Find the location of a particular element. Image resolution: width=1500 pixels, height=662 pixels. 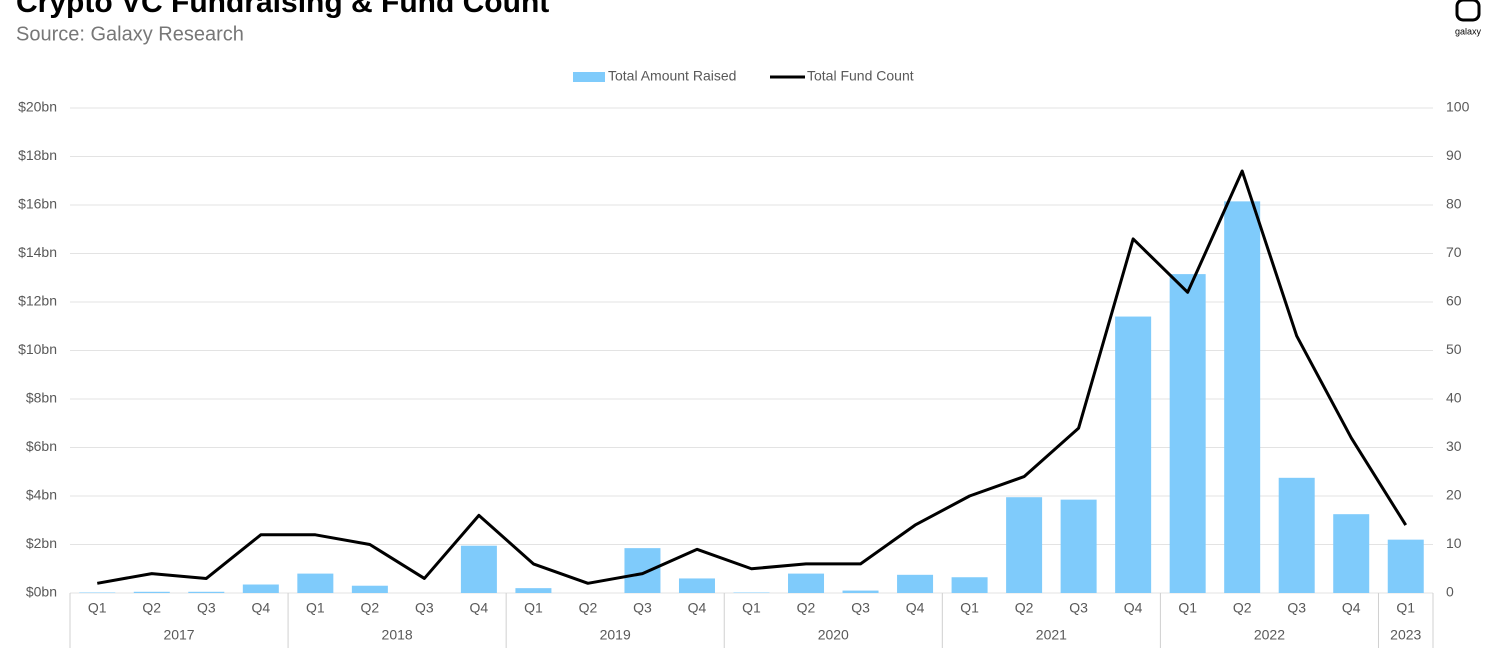

y2-tick-label: 50 is located at coordinates (1454, 349).